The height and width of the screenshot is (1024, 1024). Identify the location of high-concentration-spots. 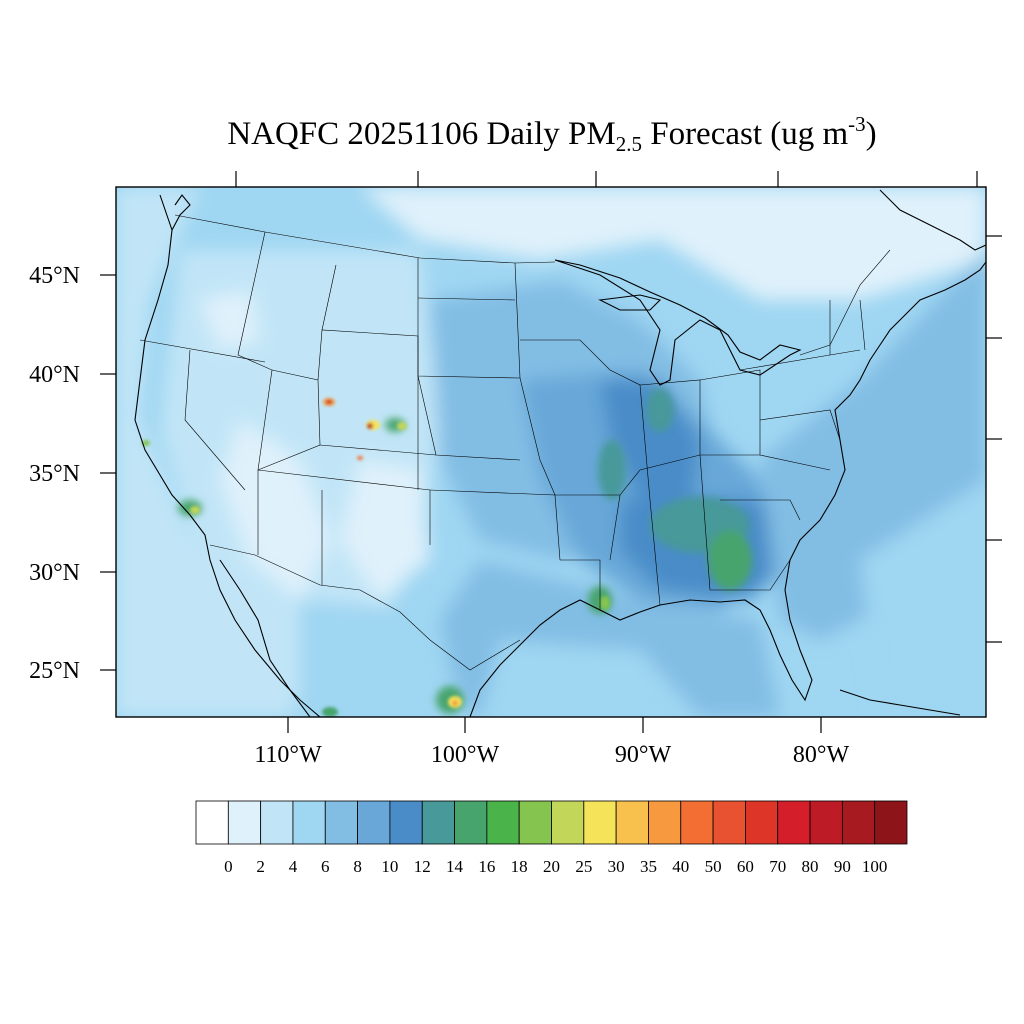
(376, 557).